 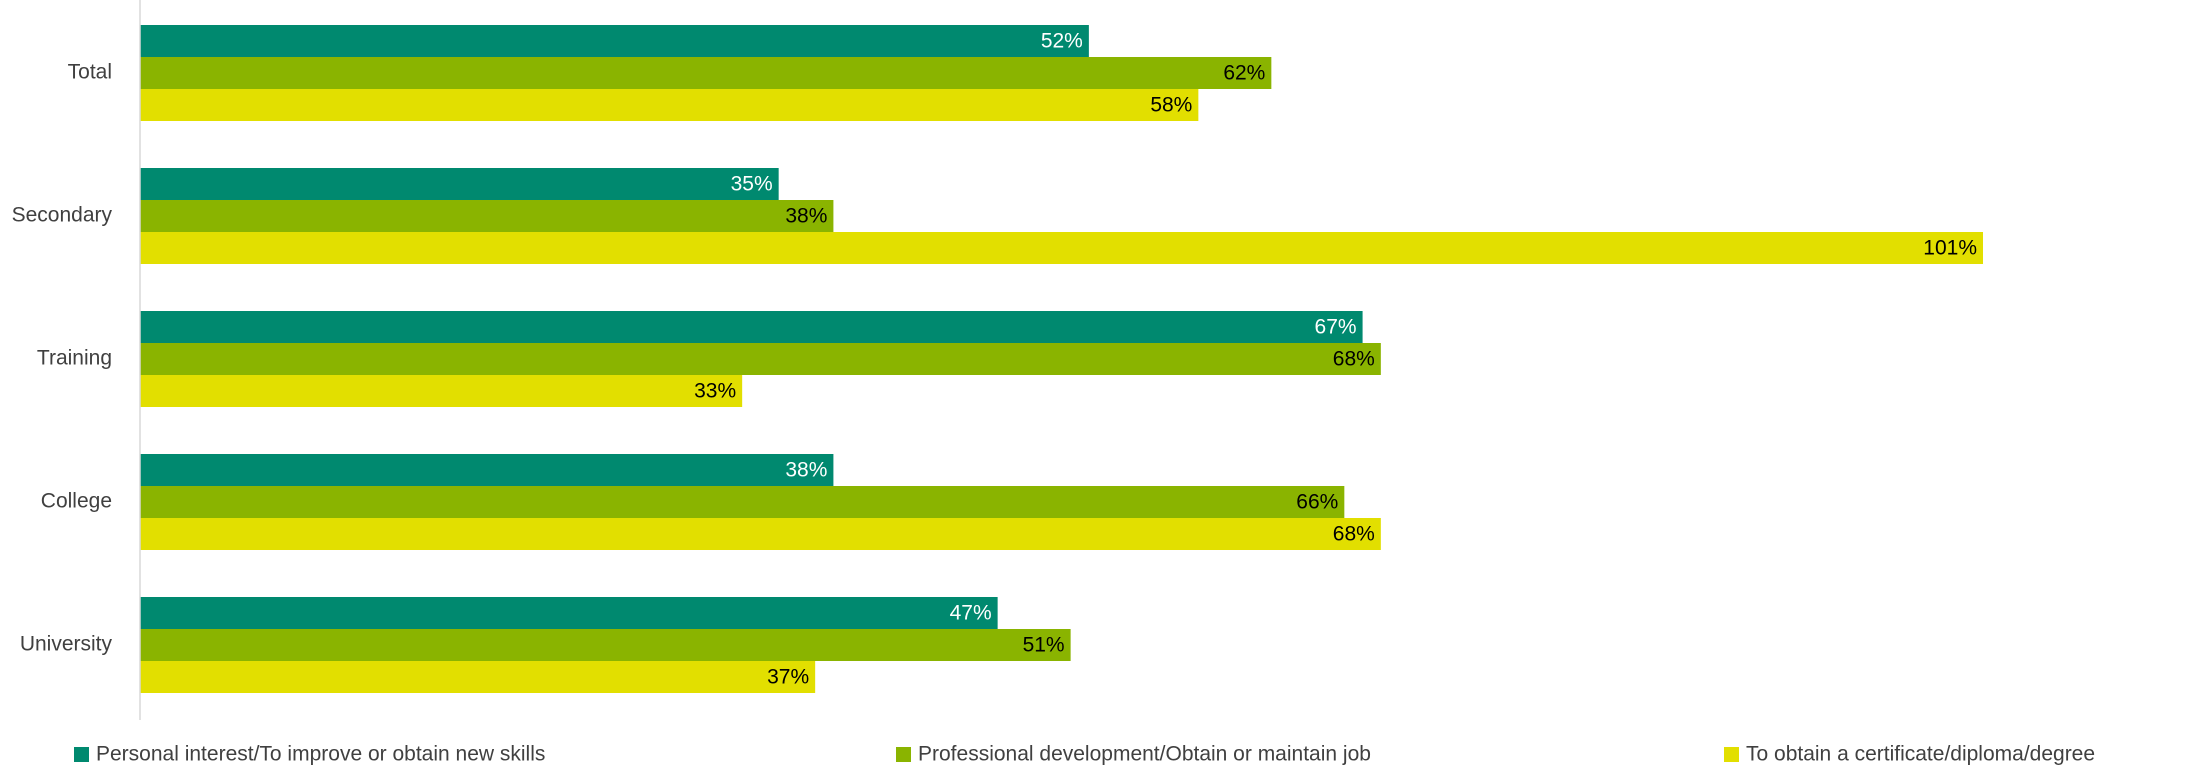 I want to click on data-label: 58%, so click(x=1171, y=105).